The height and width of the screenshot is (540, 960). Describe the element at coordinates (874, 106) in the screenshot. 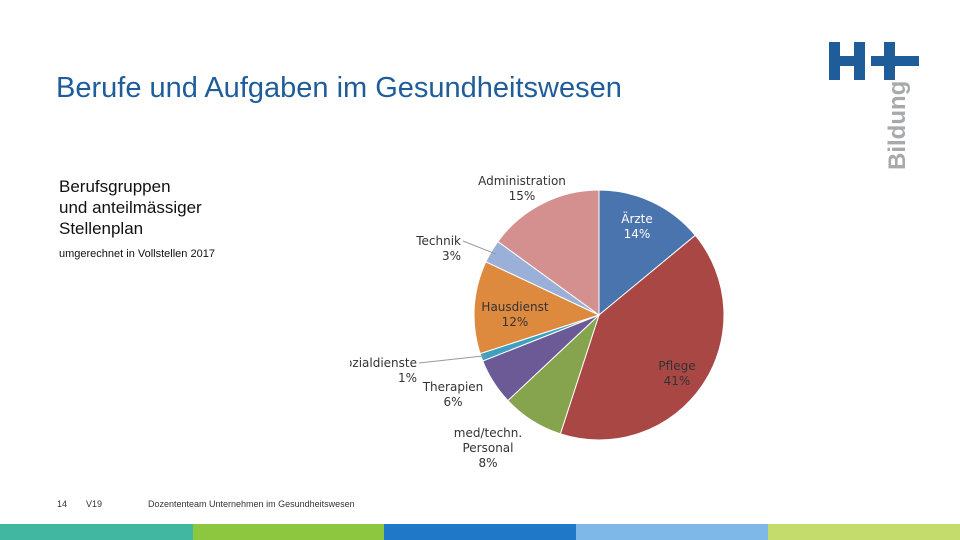

I see `hplus-bildung-logo: Bildung` at that location.